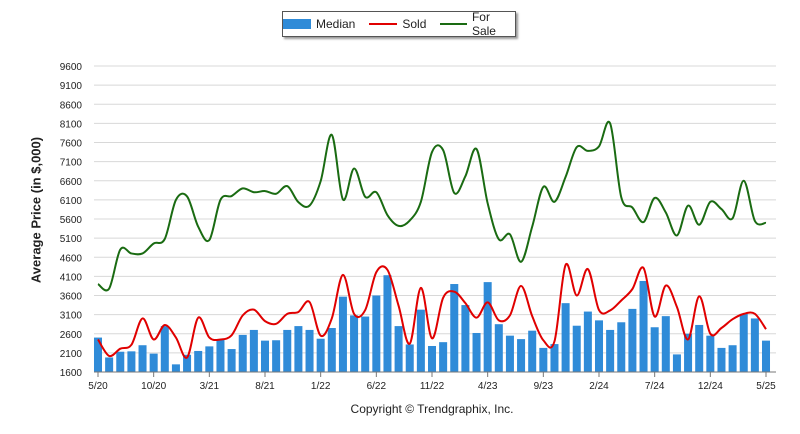 The height and width of the screenshot is (434, 800). What do you see at coordinates (710, 386) in the screenshot?
I see `x-tick-label: 12/24` at bounding box center [710, 386].